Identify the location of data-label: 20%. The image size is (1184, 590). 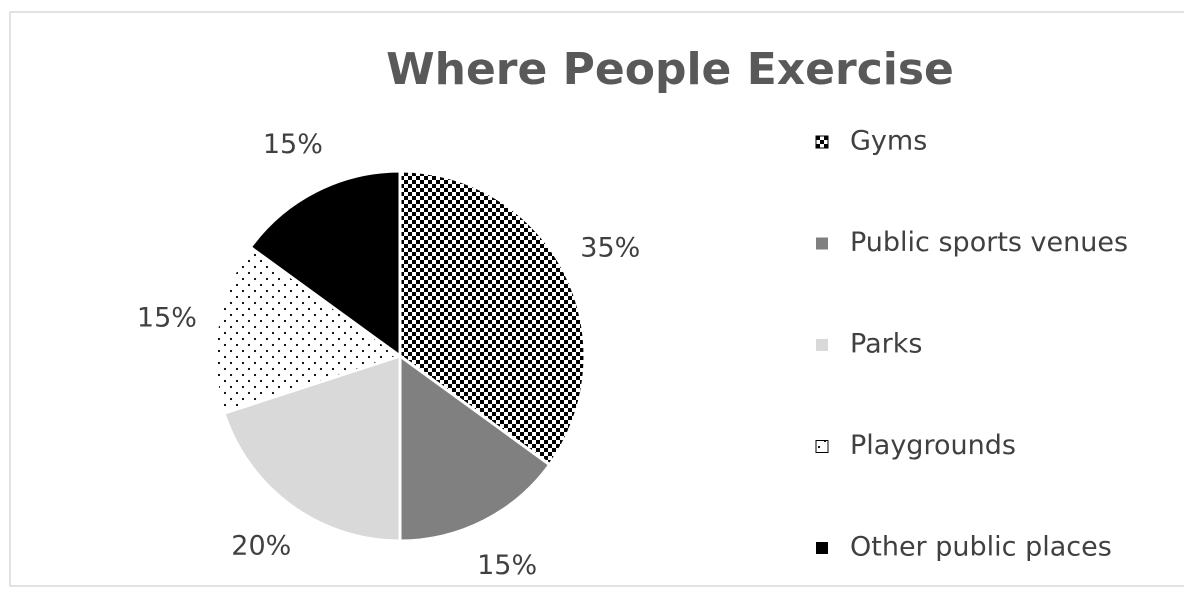
(261, 545).